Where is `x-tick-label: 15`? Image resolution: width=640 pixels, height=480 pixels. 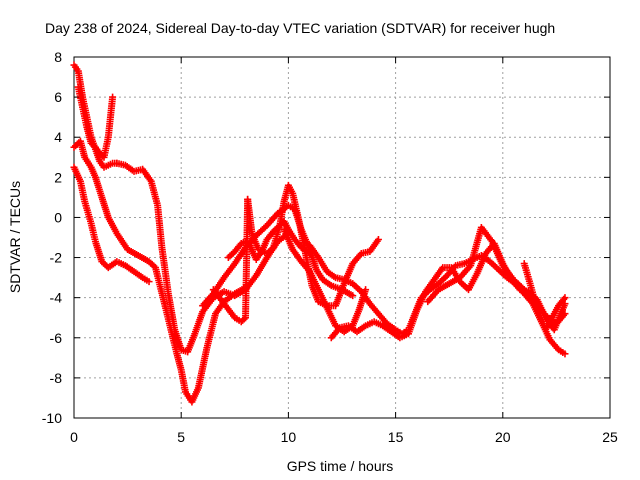
x-tick-label: 15 is located at coordinates (396, 437).